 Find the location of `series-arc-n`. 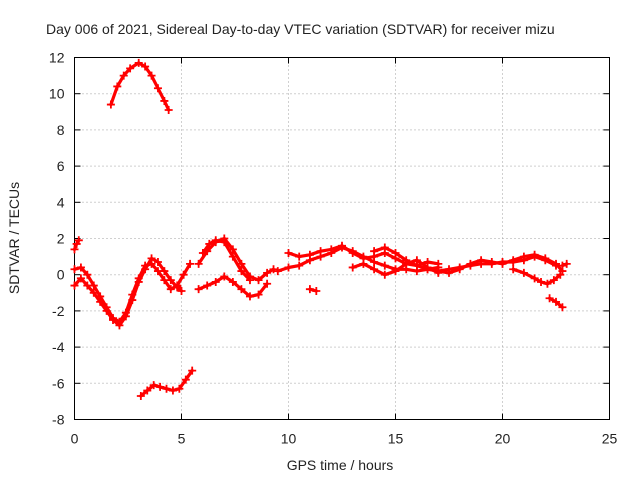

series-arc-n is located at coordinates (564, 264).